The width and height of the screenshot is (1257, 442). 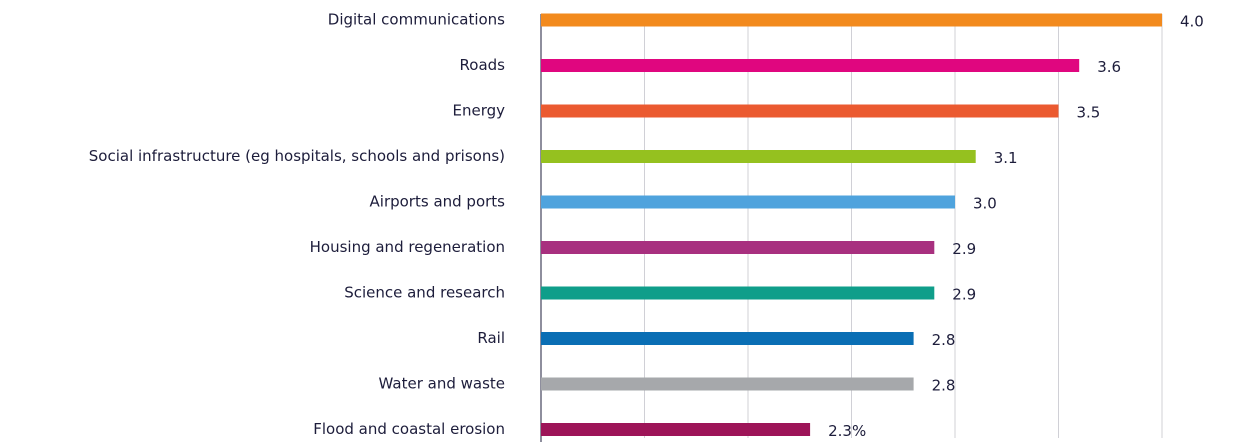 What do you see at coordinates (491, 338) in the screenshot?
I see `category-label: Rail` at bounding box center [491, 338].